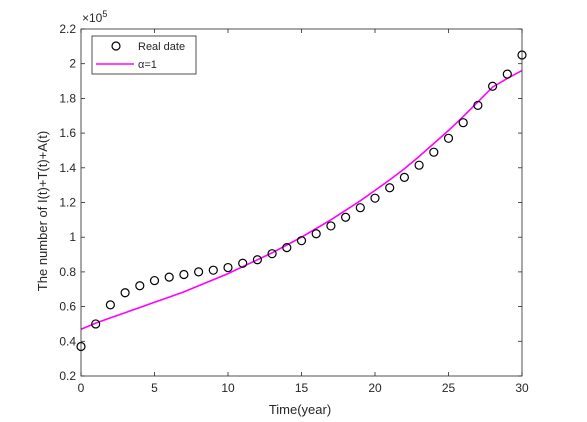 This screenshot has width=587, height=422. What do you see at coordinates (67, 272) in the screenshot?
I see `y-tick-label: 0.8` at bounding box center [67, 272].